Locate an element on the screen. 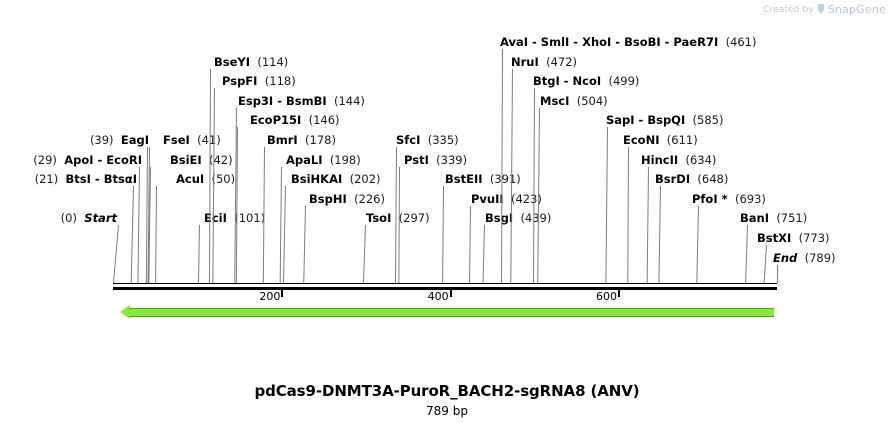  backbone-line is located at coordinates (445, 283).